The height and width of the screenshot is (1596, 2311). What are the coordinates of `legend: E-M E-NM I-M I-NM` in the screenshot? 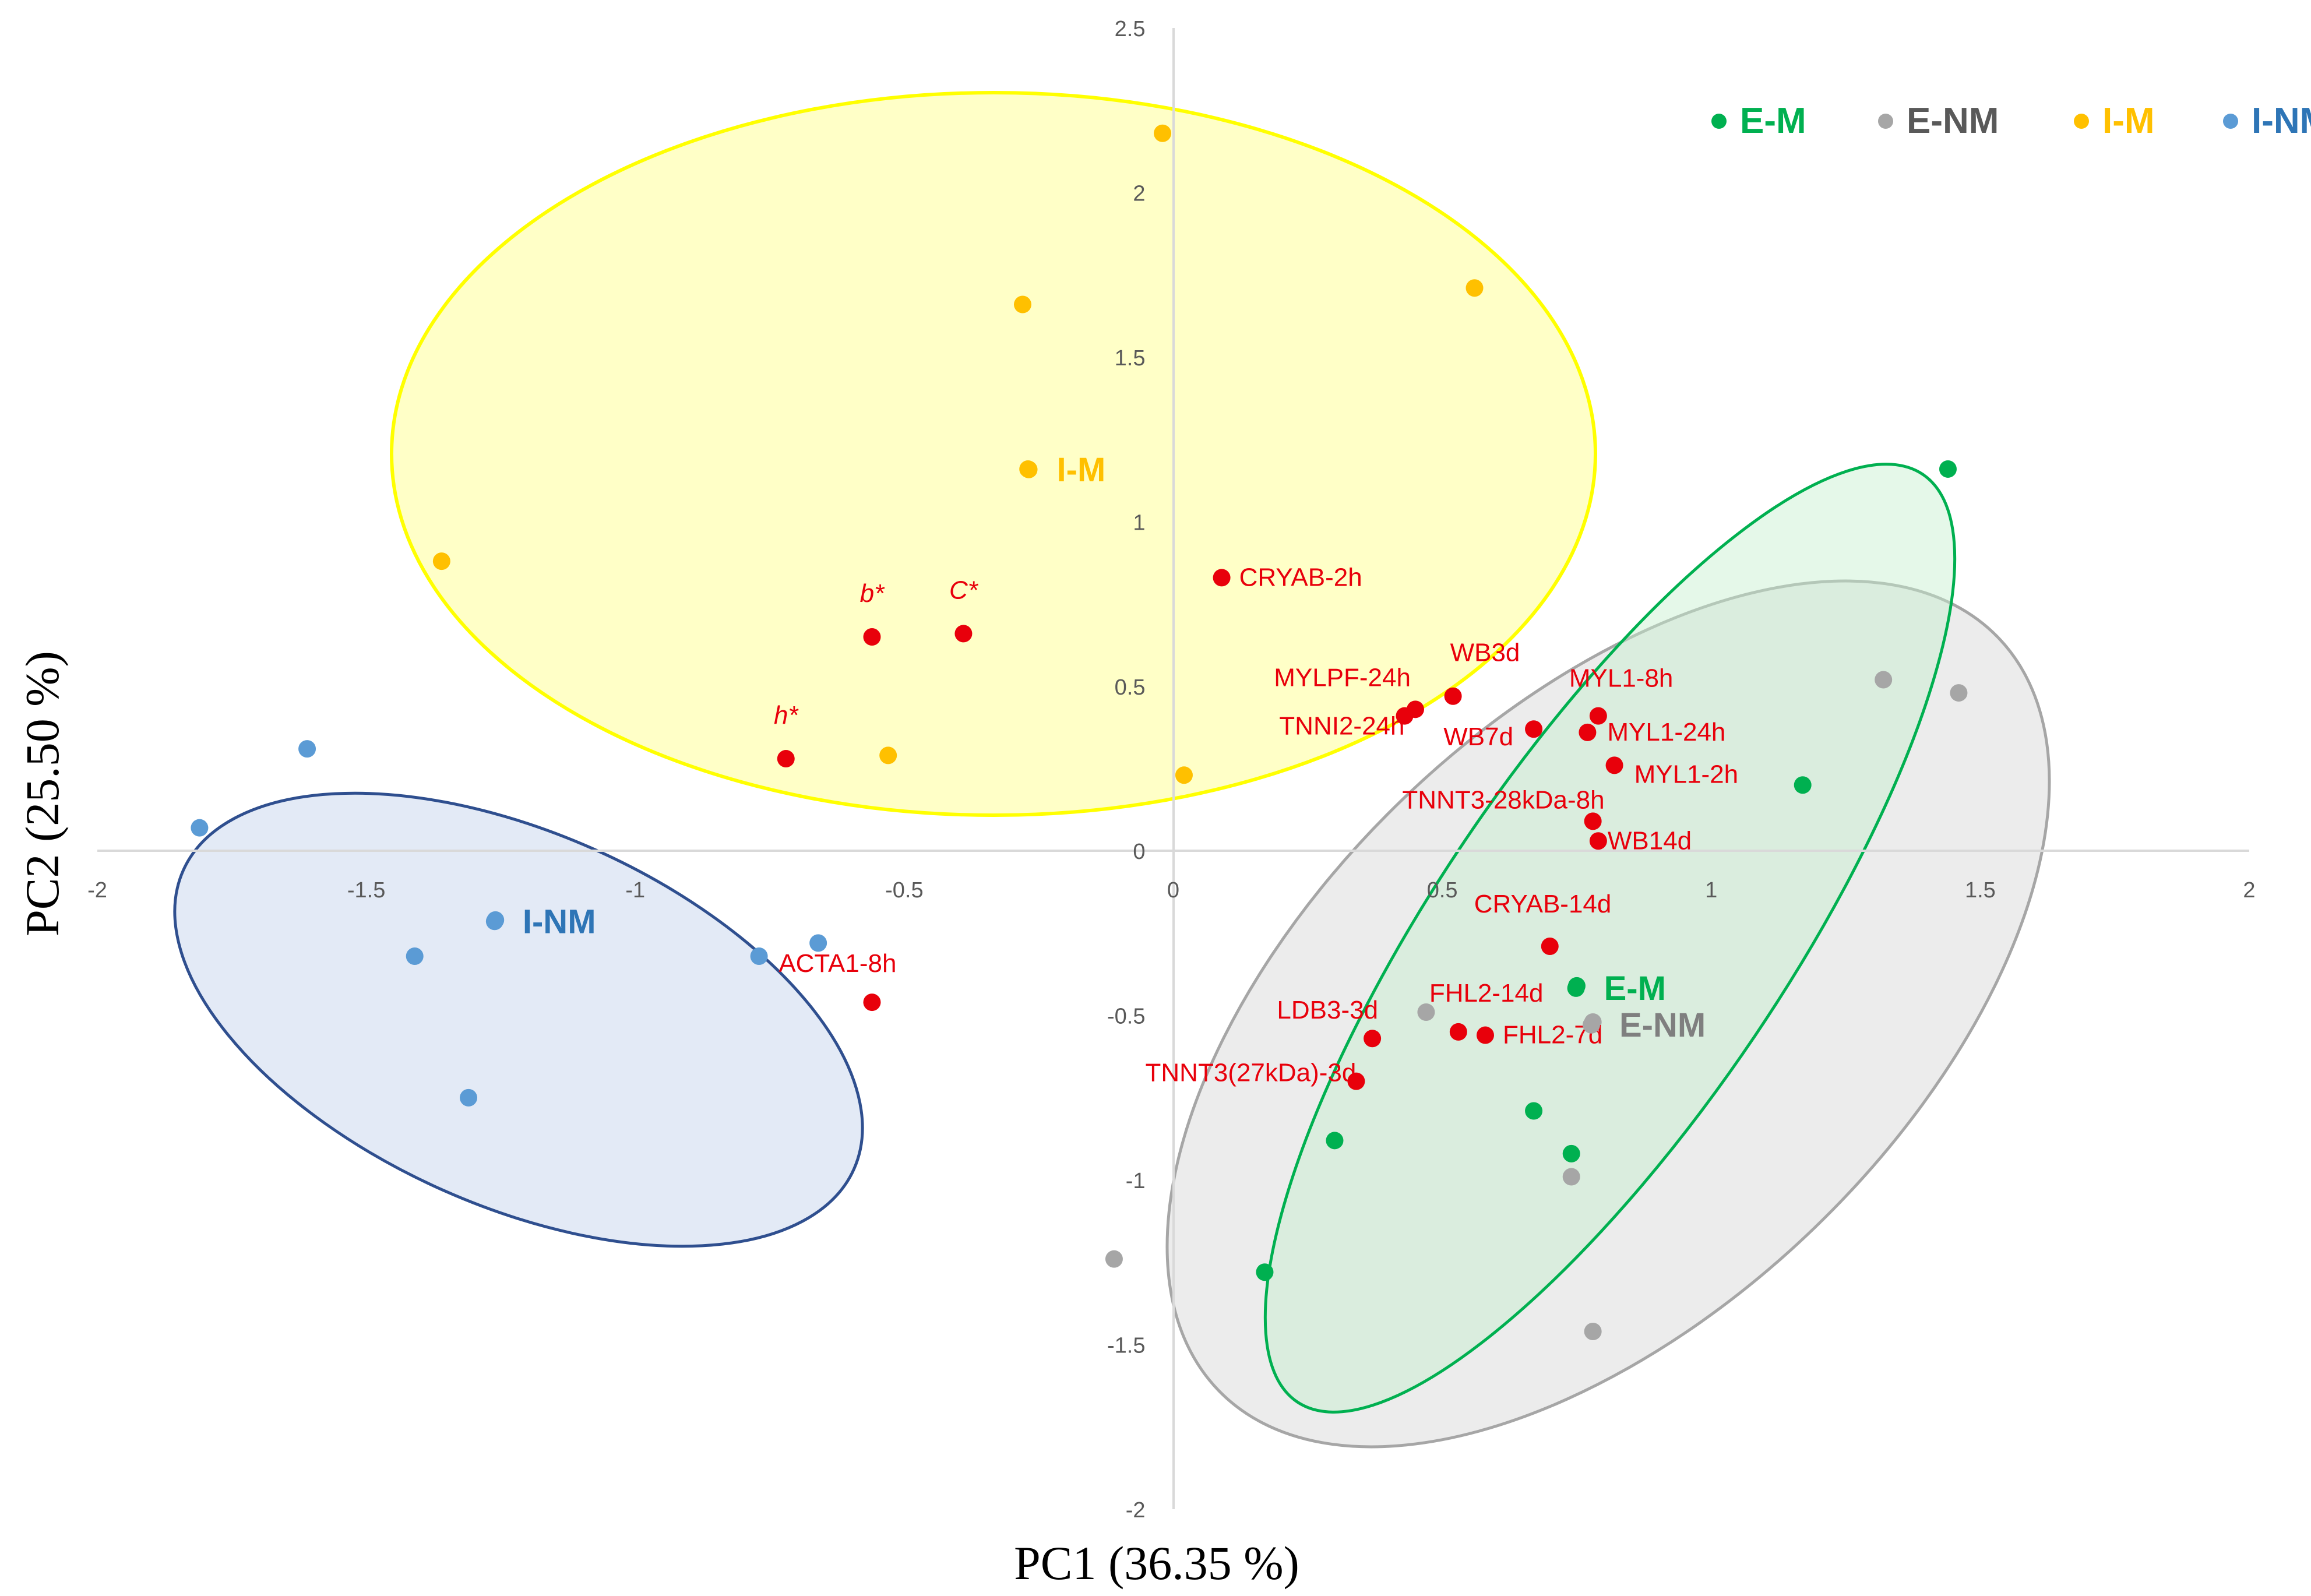 It's located at (2011, 121).